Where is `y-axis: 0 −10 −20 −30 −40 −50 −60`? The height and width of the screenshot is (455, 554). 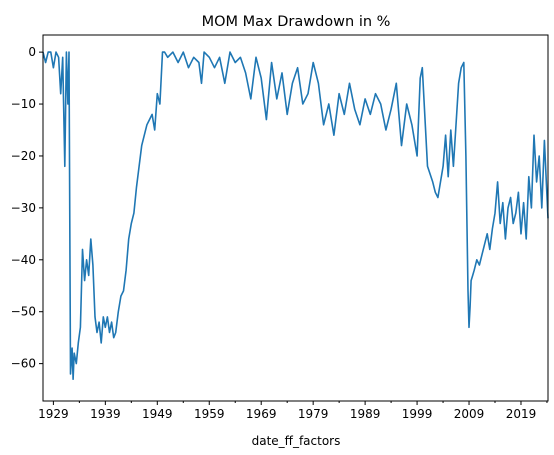
y-axis: 0 −10 −20 −30 −40 −50 −60 is located at coordinates (27, 208).